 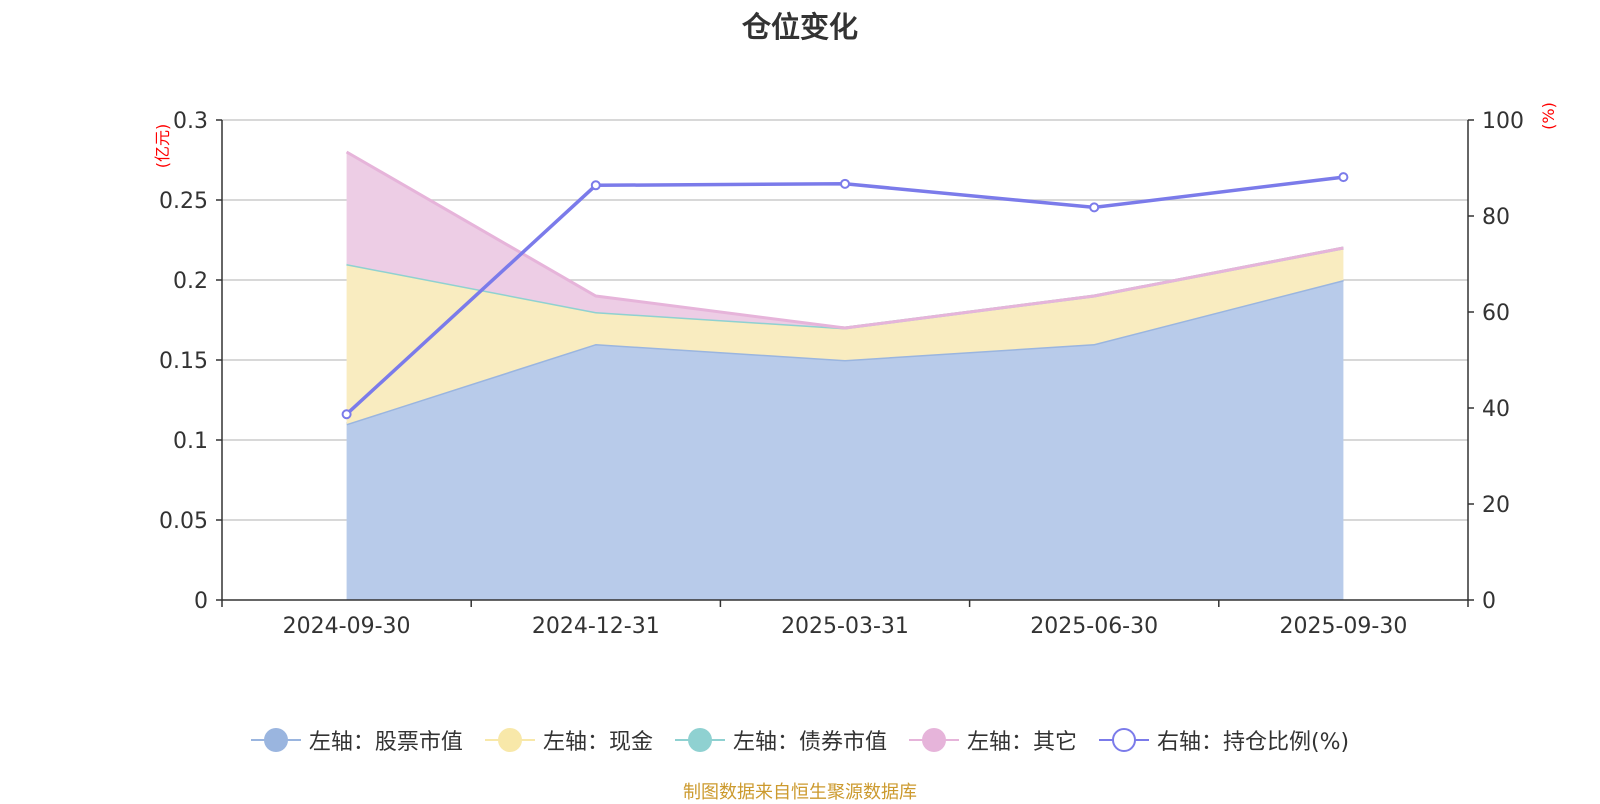 I want to click on legend-item: 右轴：持仓比例(%), so click(x=1224, y=740).